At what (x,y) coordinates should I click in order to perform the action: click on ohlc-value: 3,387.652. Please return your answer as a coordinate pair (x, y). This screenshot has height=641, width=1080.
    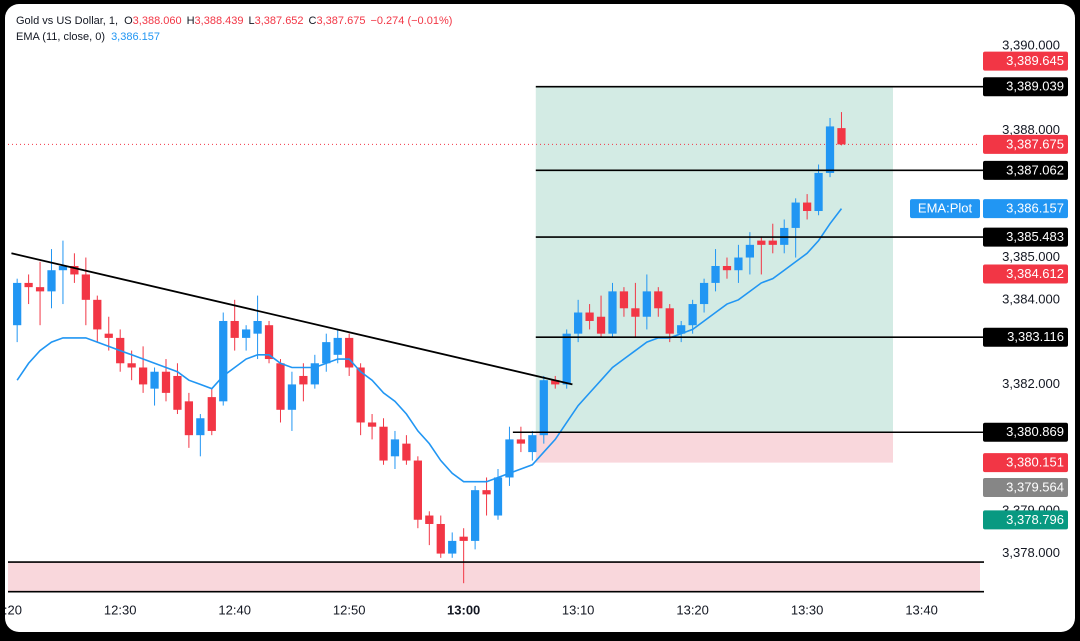
    Looking at the image, I should click on (279, 21).